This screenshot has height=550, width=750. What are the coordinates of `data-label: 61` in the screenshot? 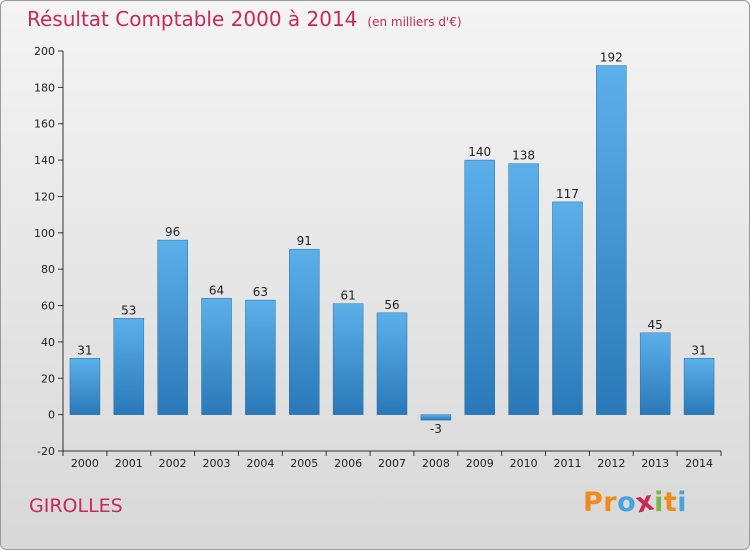 It's located at (347, 296).